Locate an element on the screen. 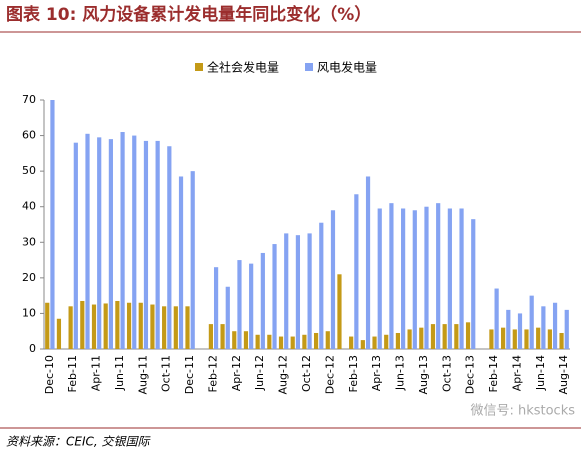  x-tick-label: Aug-12 is located at coordinates (283, 374).